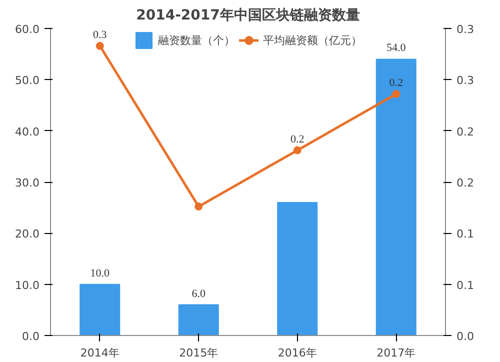 This screenshot has height=362, width=500. Describe the element at coordinates (31, 336) in the screenshot. I see `y-tick-label: 0.0` at that location.